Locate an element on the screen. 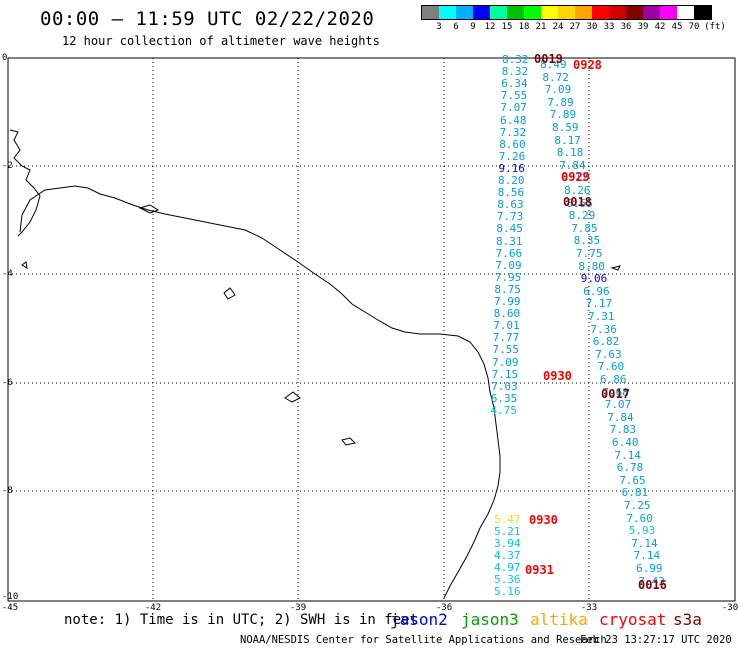 This screenshot has width=740, height=650. wave-height-value: 7.99 is located at coordinates (507, 301).